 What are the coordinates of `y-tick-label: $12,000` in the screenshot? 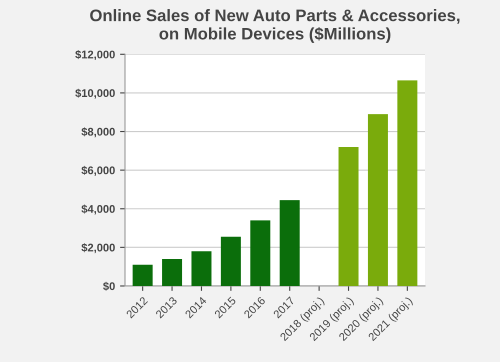 It's located at (95, 55).